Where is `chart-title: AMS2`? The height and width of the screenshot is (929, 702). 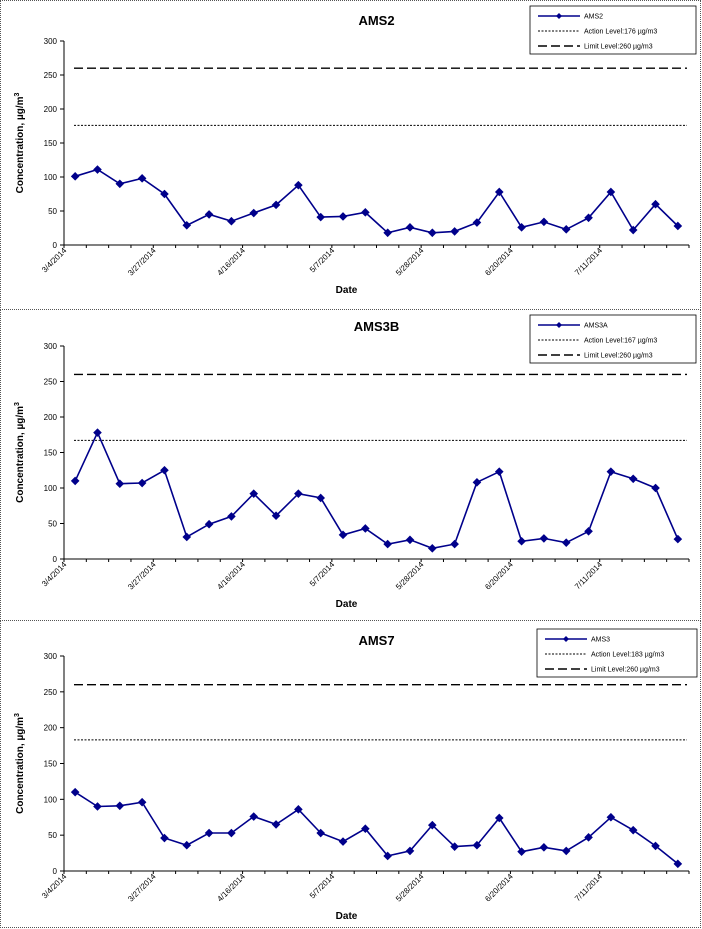 chart-title: AMS2 is located at coordinates (376, 20).